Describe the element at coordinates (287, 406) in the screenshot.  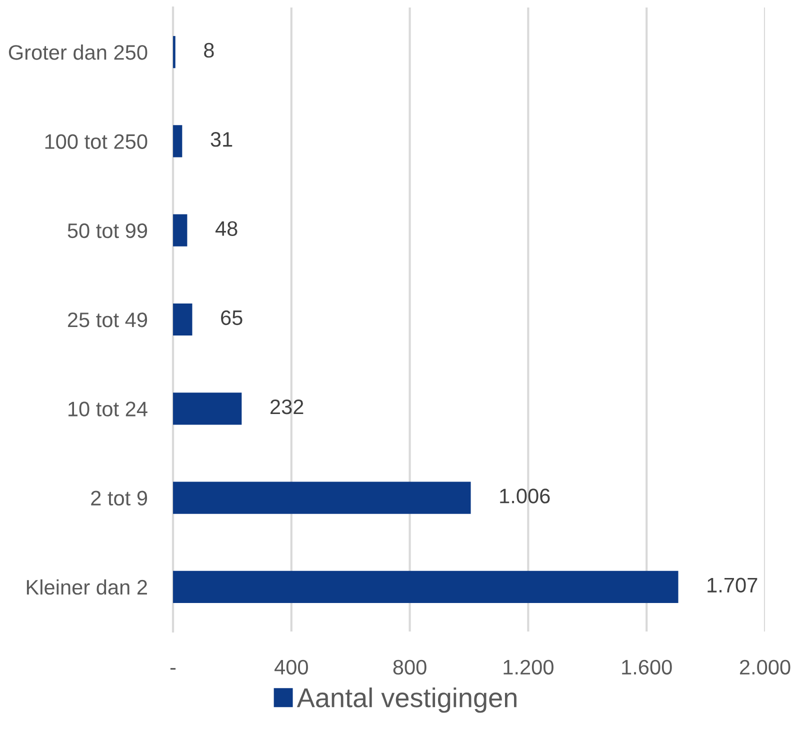
I see `data-label: 232` at that location.